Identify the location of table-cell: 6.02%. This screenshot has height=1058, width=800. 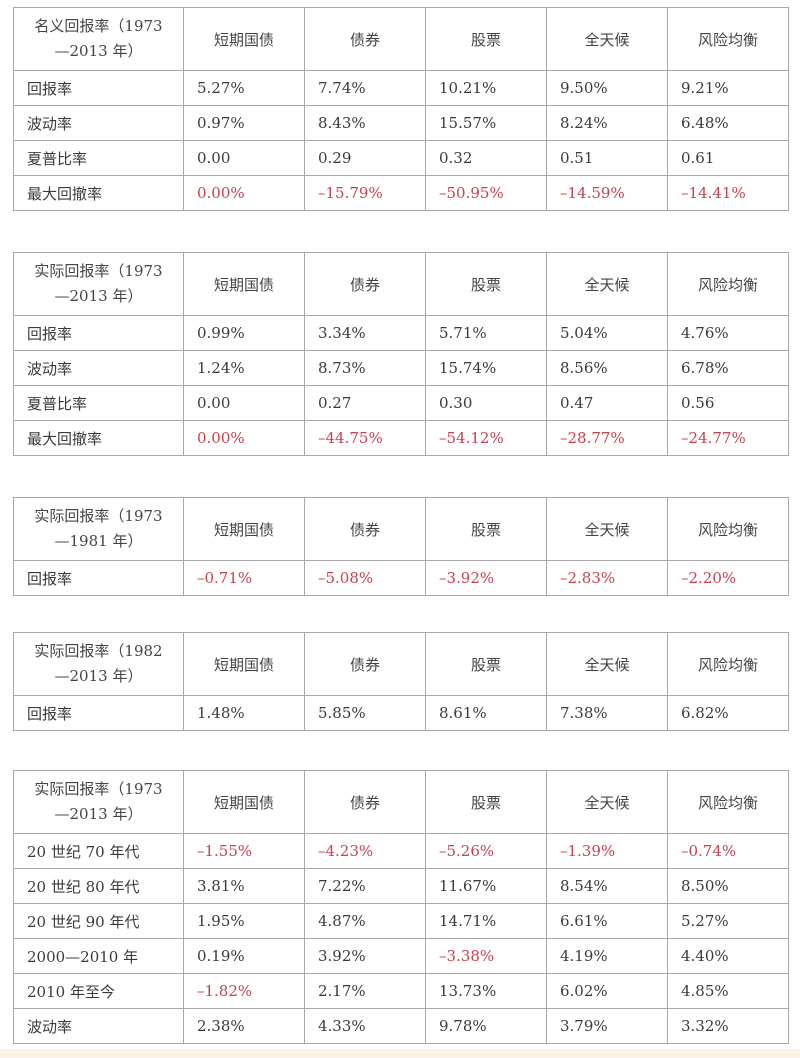
(607, 991).